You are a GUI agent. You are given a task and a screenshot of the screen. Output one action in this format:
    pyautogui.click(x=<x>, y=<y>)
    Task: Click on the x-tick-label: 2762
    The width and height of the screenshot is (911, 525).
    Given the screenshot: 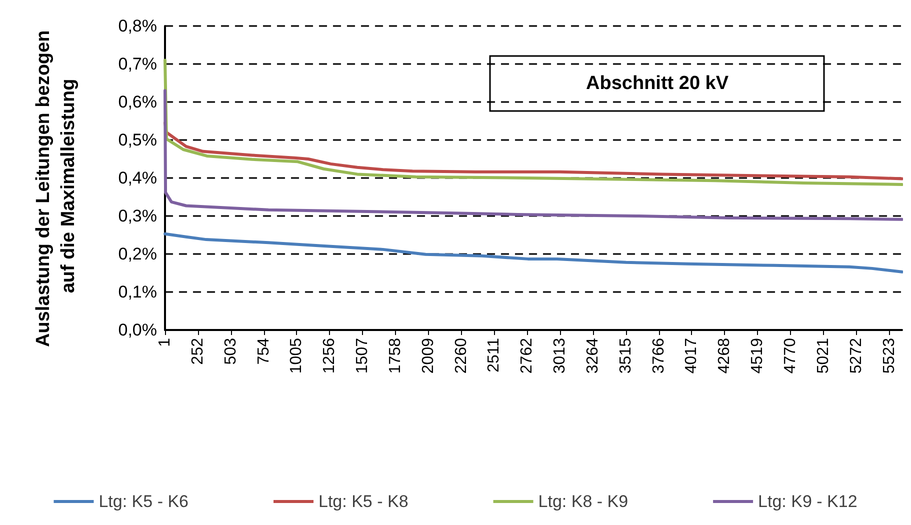 What is the action you would take?
    pyautogui.click(x=527, y=356)
    